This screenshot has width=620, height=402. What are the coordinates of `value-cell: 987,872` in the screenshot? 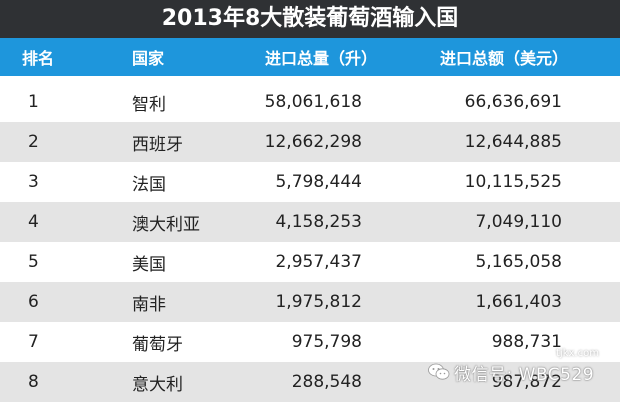 It's located at (526, 382).